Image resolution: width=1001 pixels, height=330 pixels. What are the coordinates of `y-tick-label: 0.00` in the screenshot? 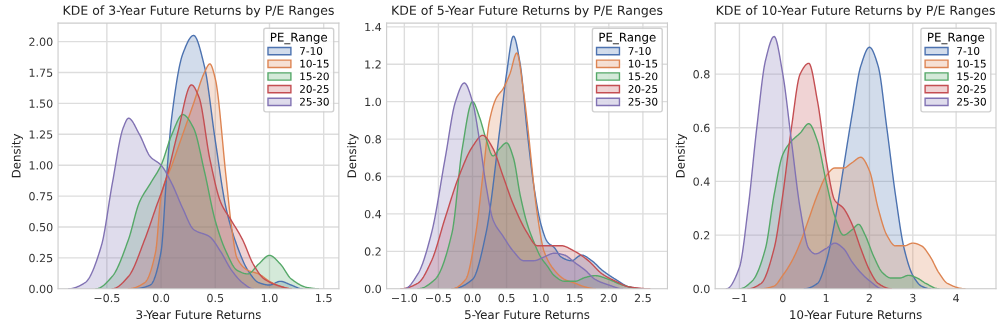 It's located at (41, 289).